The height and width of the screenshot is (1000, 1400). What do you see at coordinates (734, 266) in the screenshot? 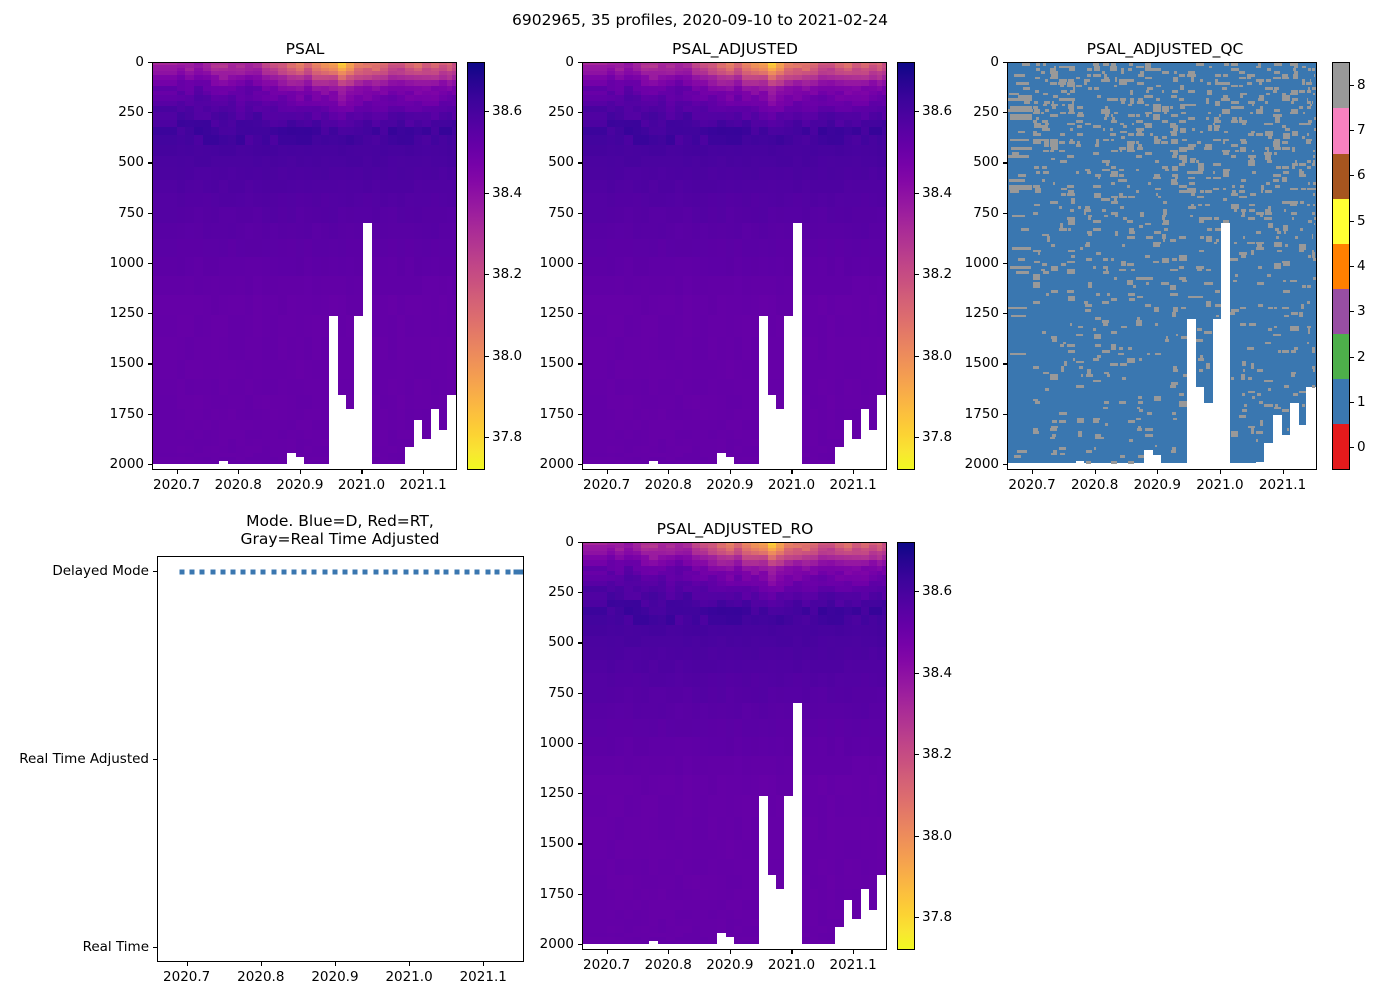
I see `psal-adjusted-heatmap-axes` at bounding box center [734, 266].